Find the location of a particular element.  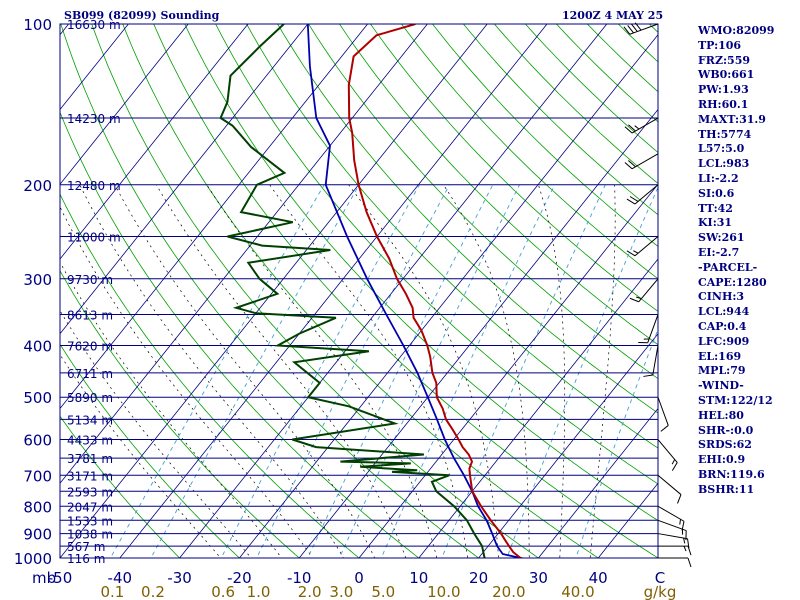

height-label: 8613 m is located at coordinates (90, 316).